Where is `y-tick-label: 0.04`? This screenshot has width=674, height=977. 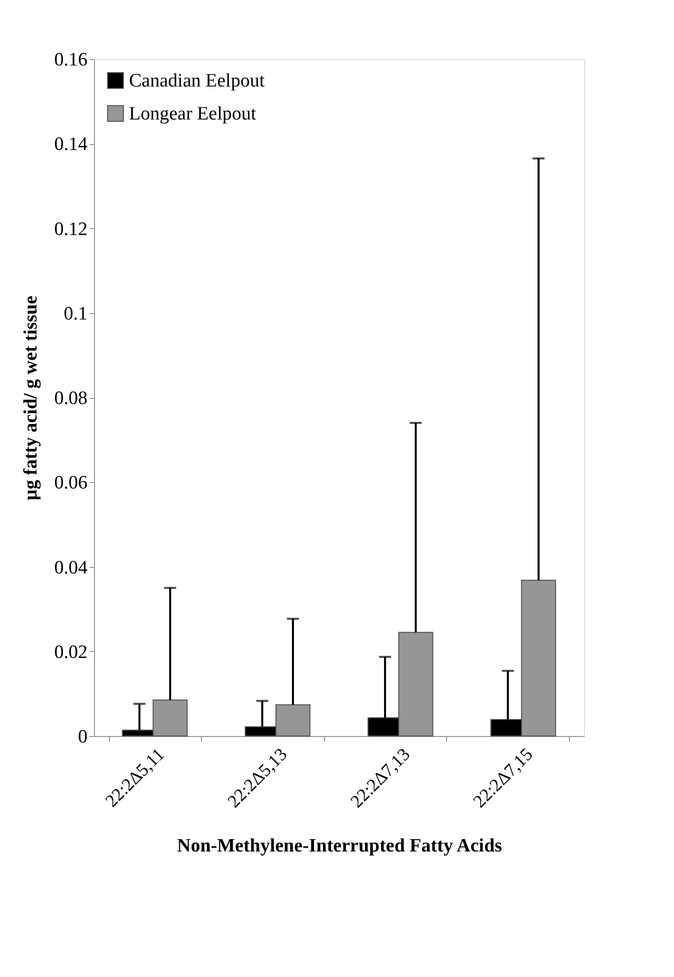 y-tick-label: 0.04 is located at coordinates (71, 567).